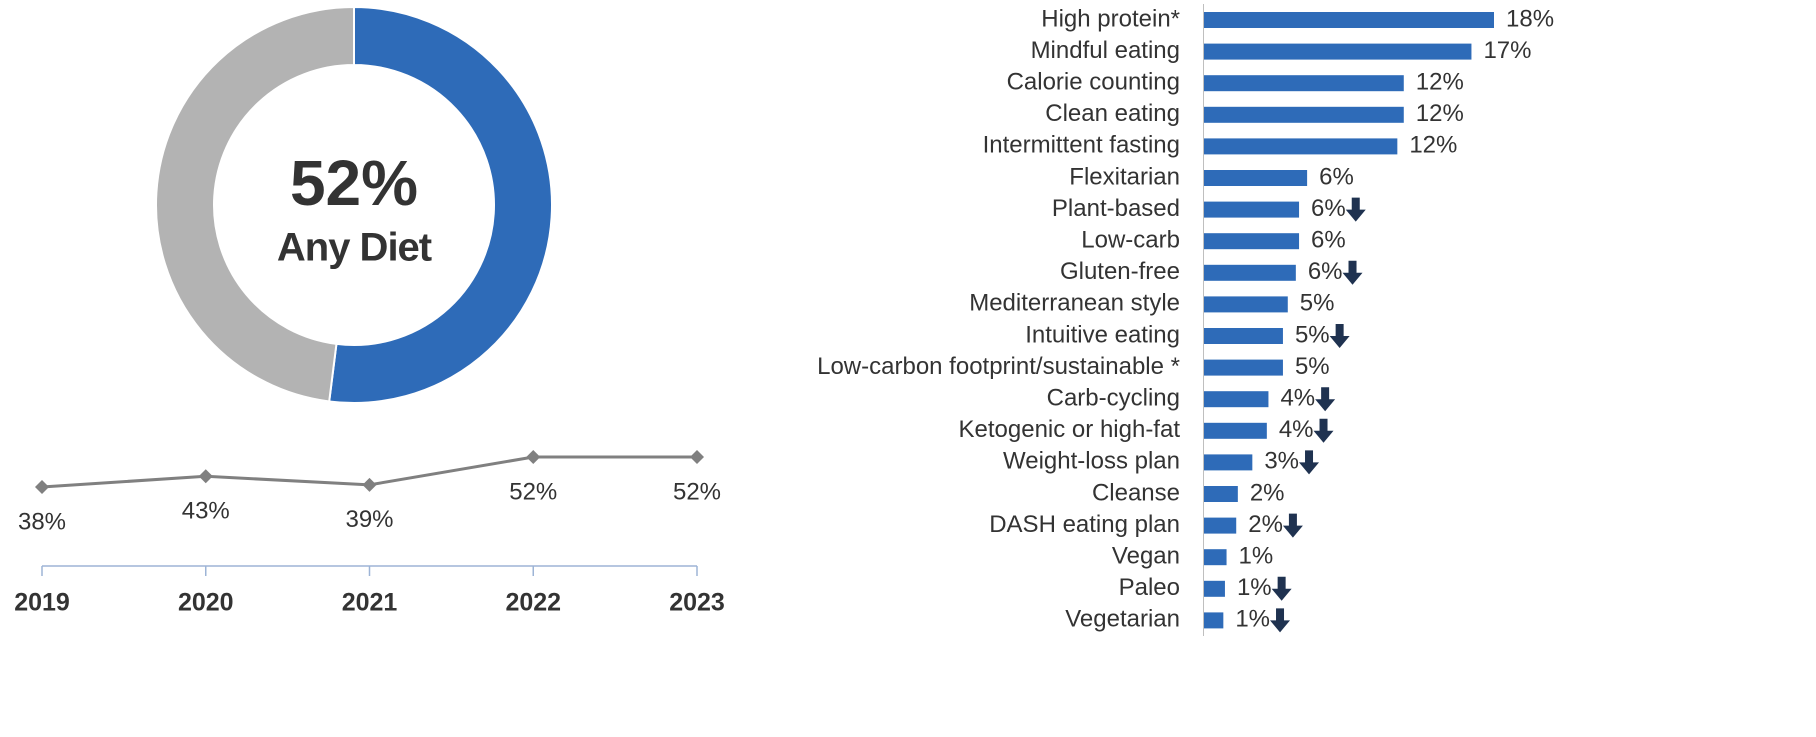  Describe the element at coordinates (206, 511) in the screenshot. I see `trend-value-label: 43%` at that location.